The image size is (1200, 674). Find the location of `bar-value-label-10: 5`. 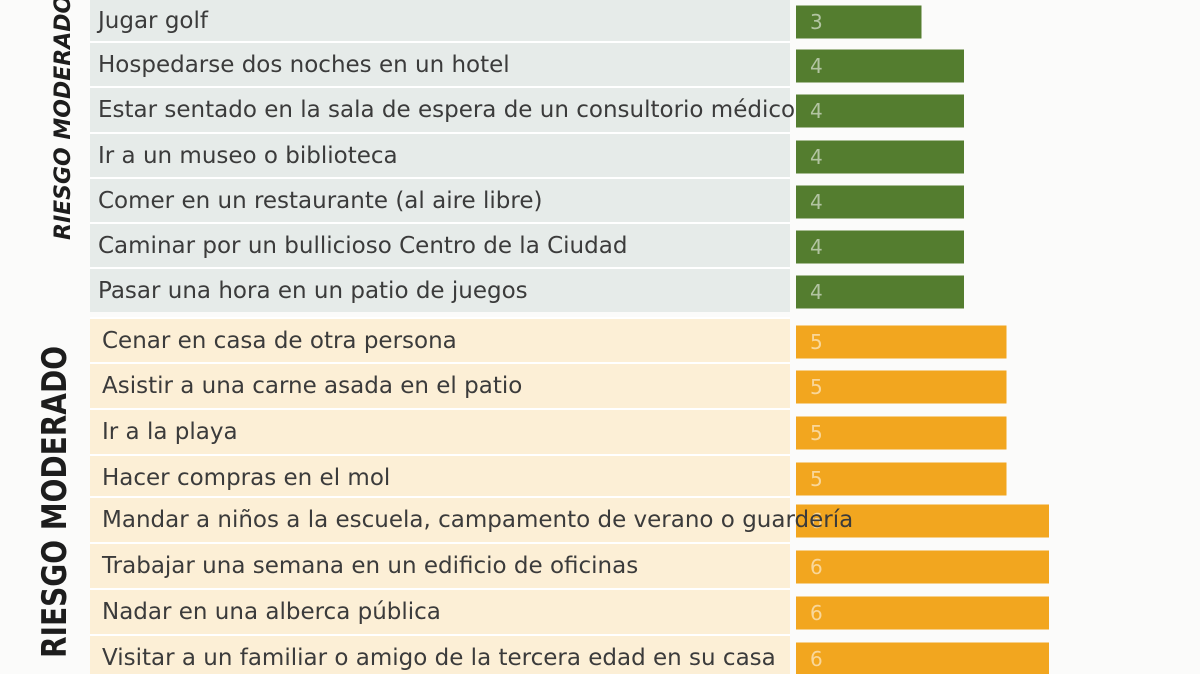

bar-value-label-10: 5 is located at coordinates (816, 433).